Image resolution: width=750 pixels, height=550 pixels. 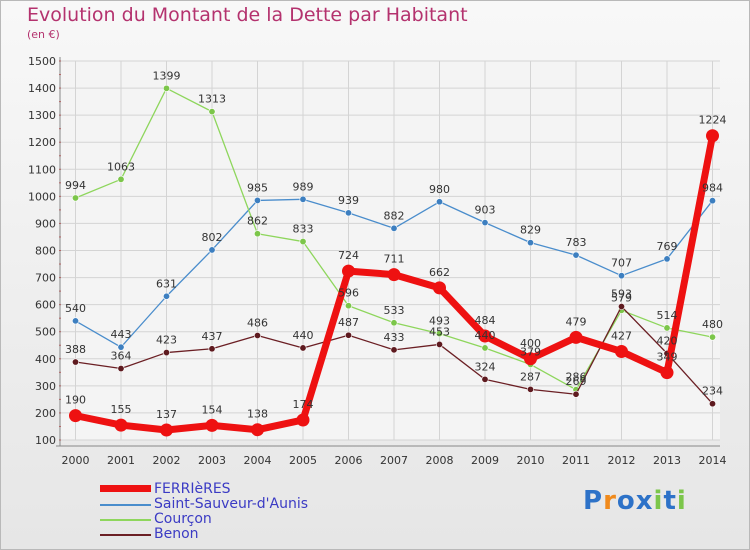 I want to click on legend-item-benon: Benon, so click(x=230, y=535).